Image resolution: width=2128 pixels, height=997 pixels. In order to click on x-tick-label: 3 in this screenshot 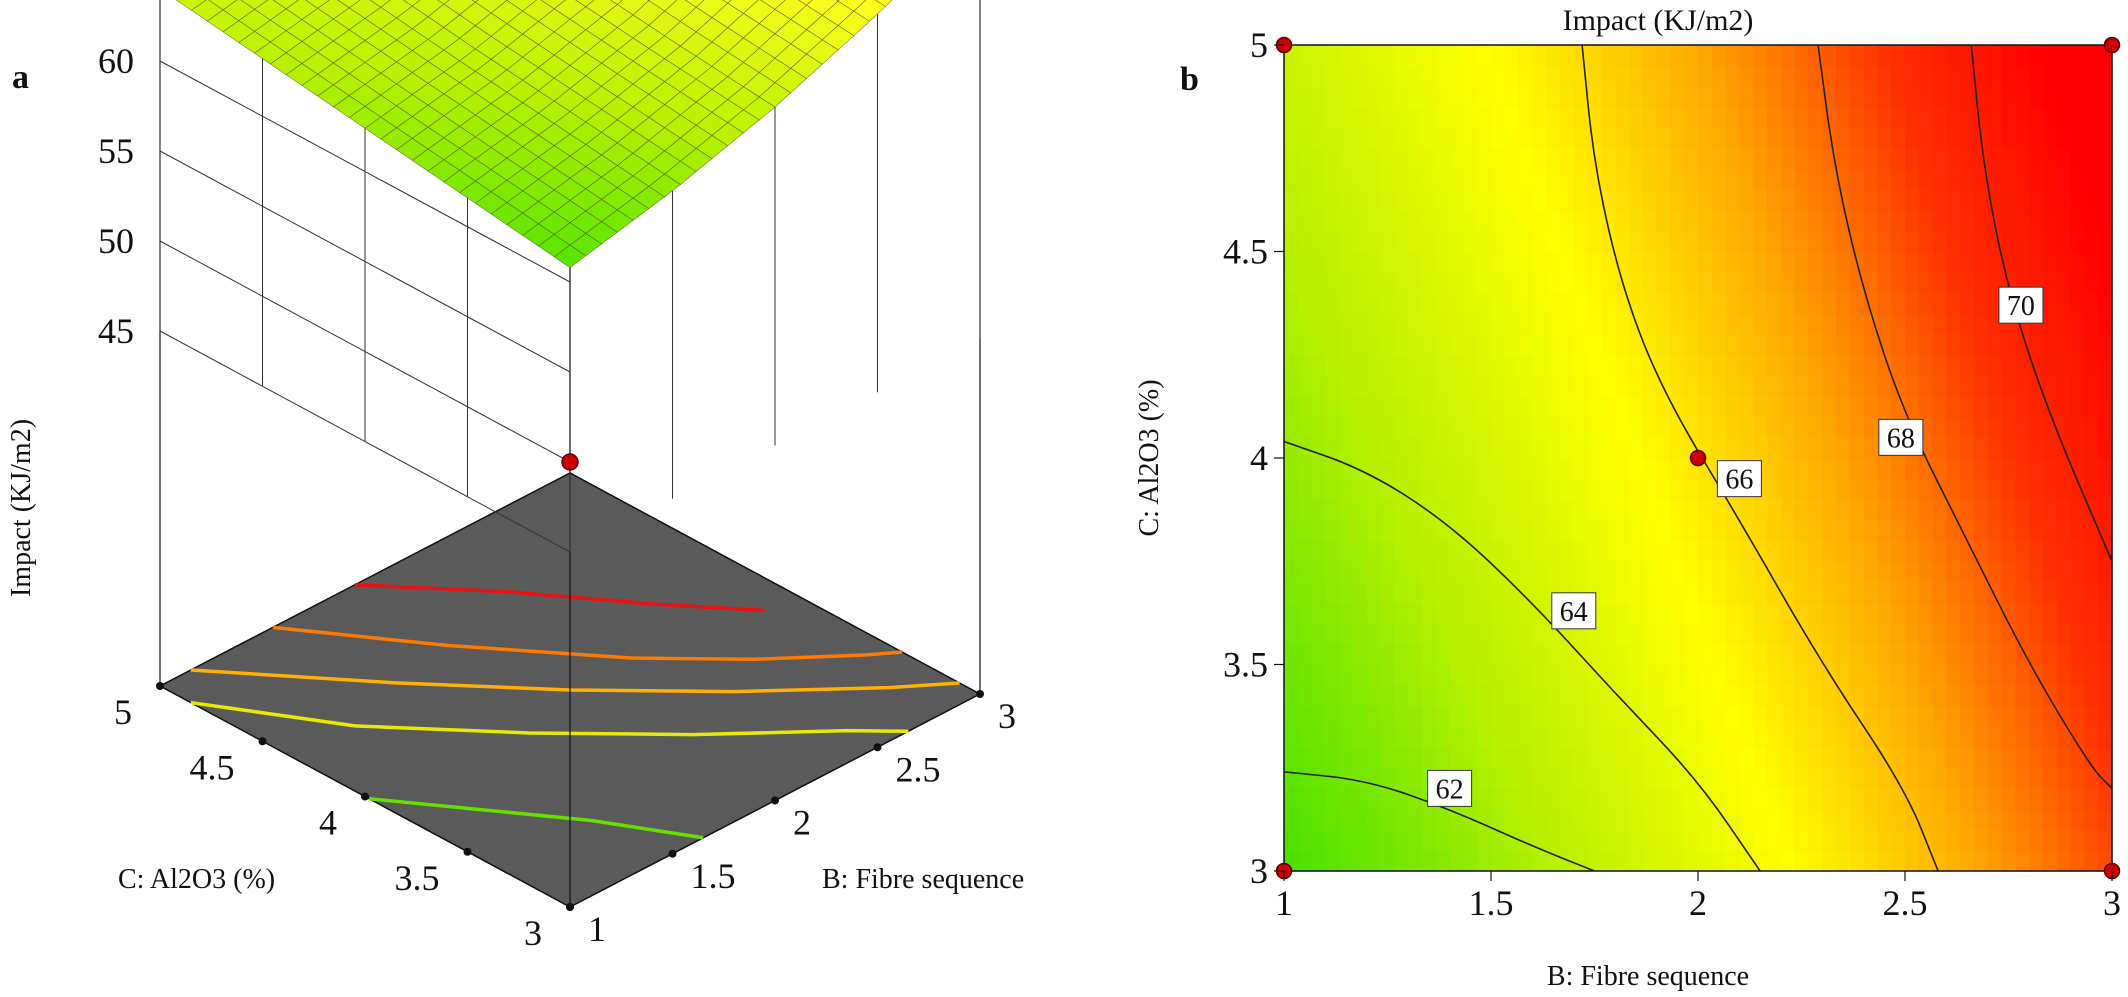, I will do `click(1007, 716)`.